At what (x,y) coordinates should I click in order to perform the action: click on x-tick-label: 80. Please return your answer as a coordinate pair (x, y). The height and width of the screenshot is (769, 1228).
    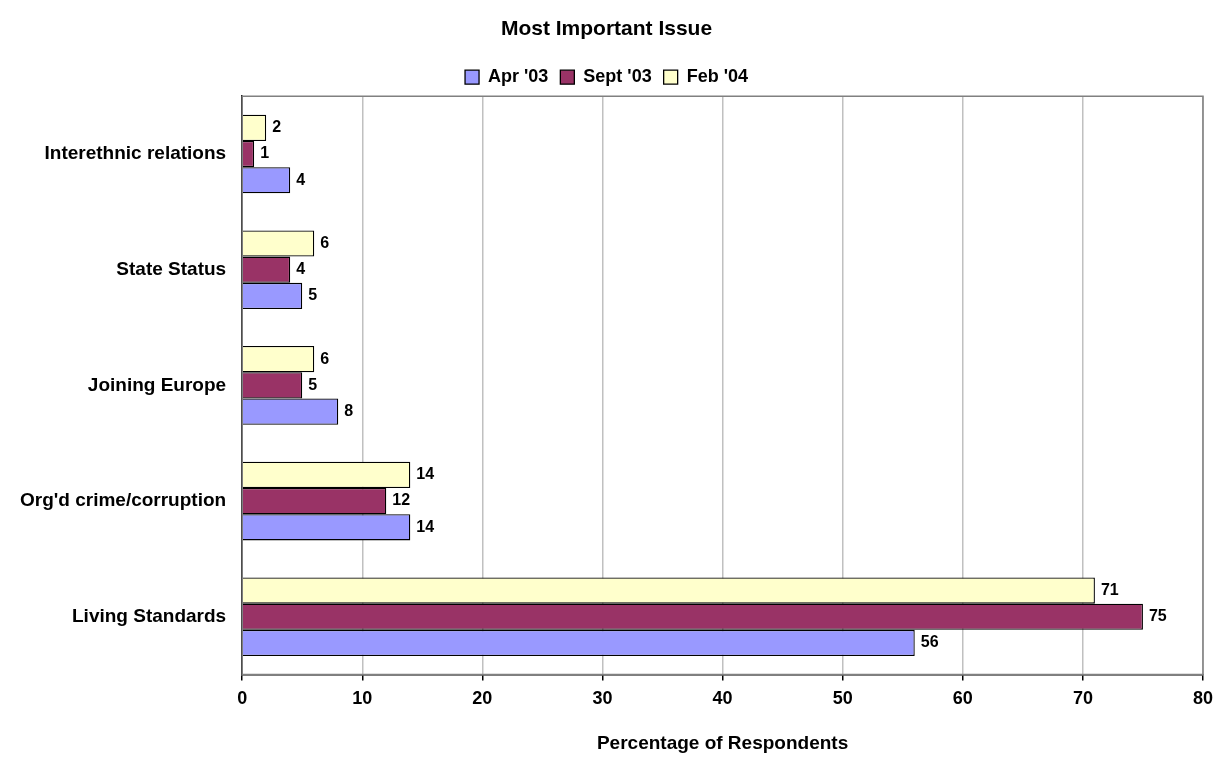
    Looking at the image, I should click on (1203, 698).